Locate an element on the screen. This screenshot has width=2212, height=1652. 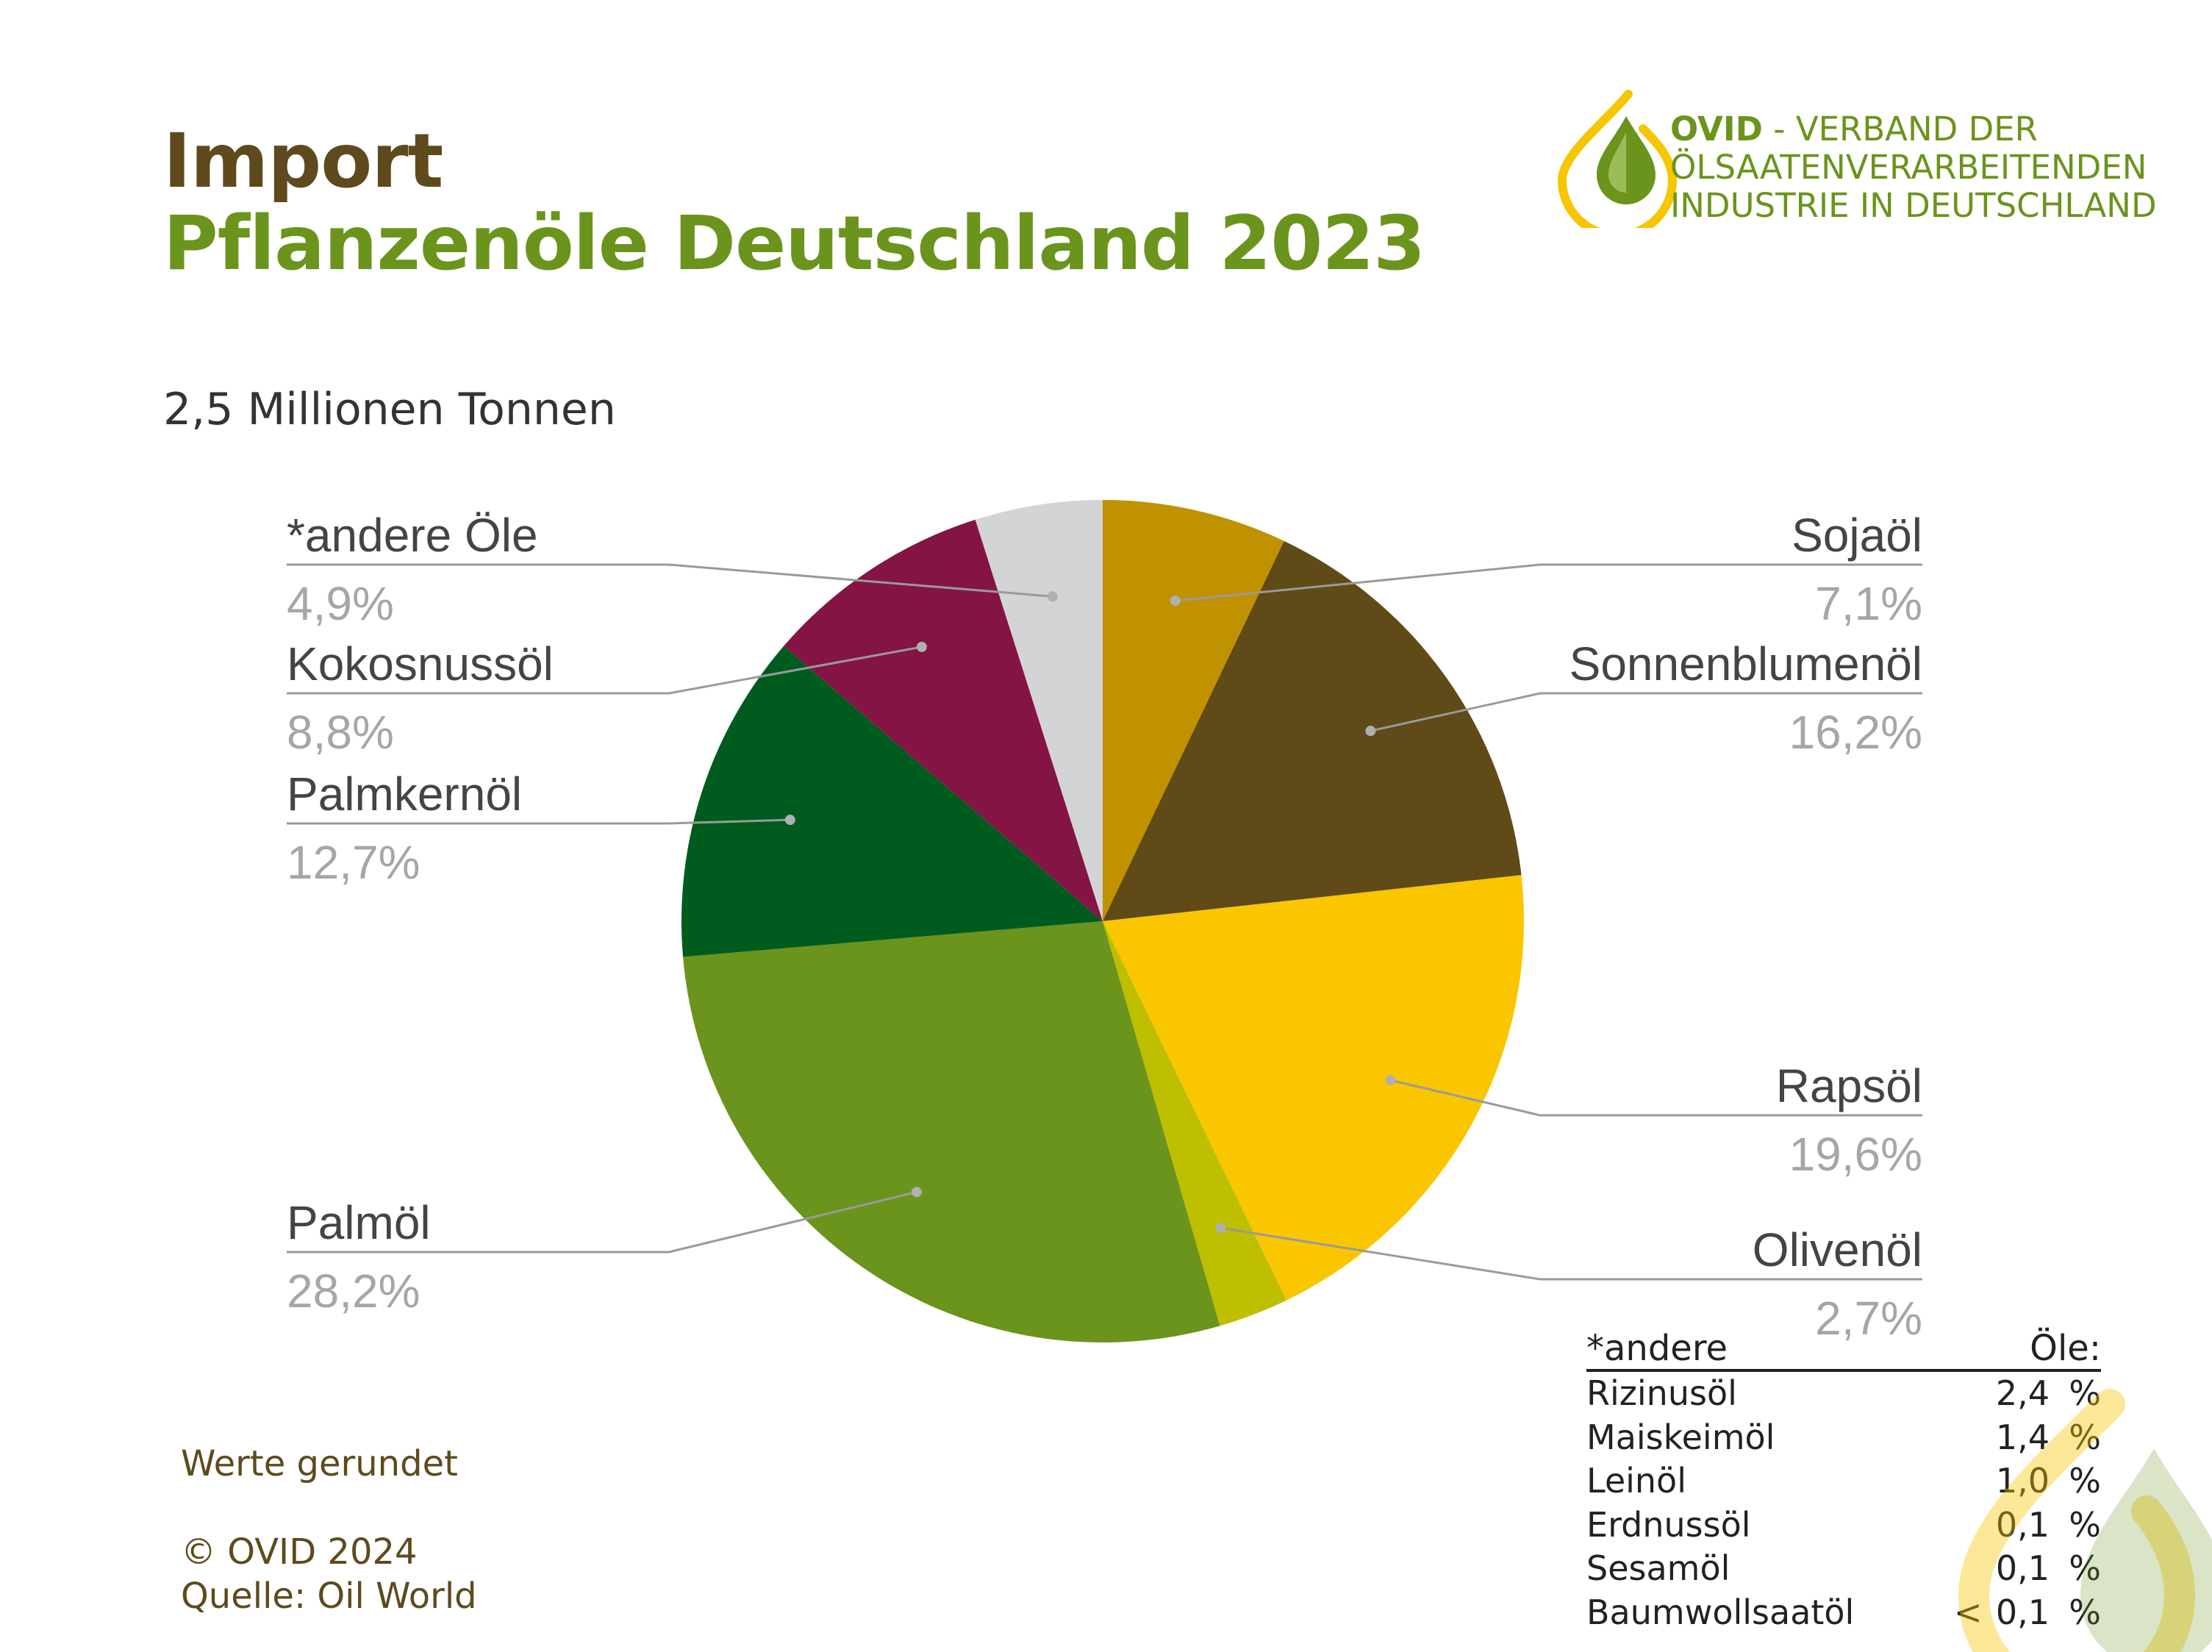
other-oils-row: Sesamöl 0,1% is located at coordinates (1844, 1569).